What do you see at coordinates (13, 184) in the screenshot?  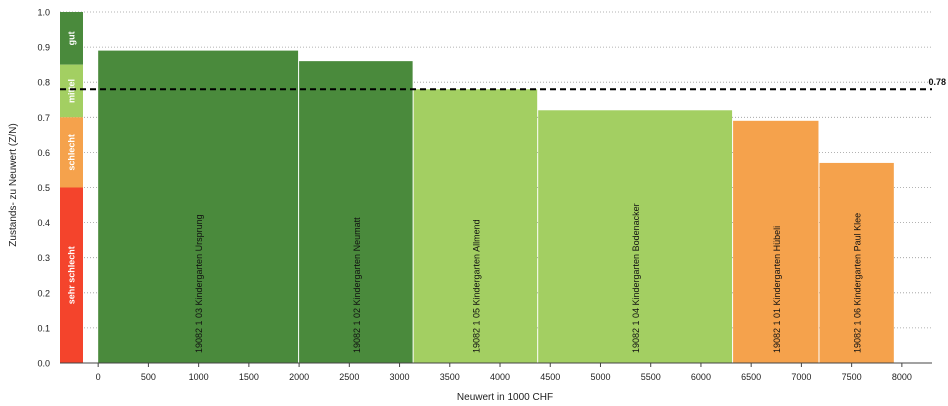 I see `y-axis-label: Zustands- zu Neuwert (Z/N)` at bounding box center [13, 184].